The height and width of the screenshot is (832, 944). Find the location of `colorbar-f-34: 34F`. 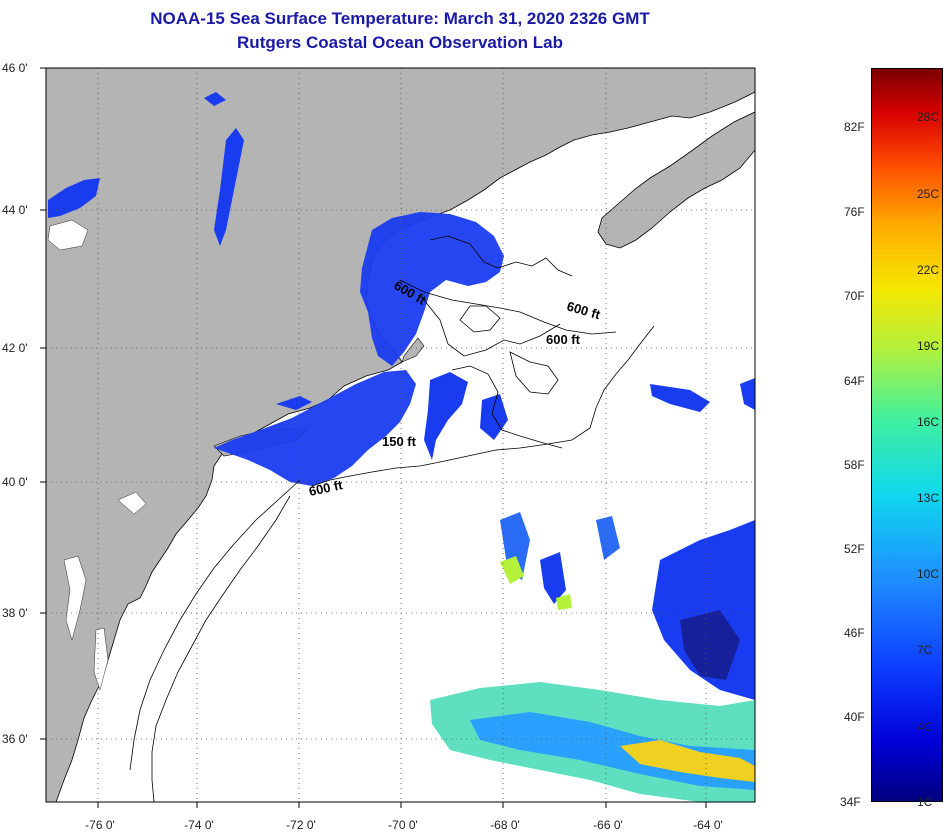

colorbar-f-34: 34F is located at coordinates (850, 802).